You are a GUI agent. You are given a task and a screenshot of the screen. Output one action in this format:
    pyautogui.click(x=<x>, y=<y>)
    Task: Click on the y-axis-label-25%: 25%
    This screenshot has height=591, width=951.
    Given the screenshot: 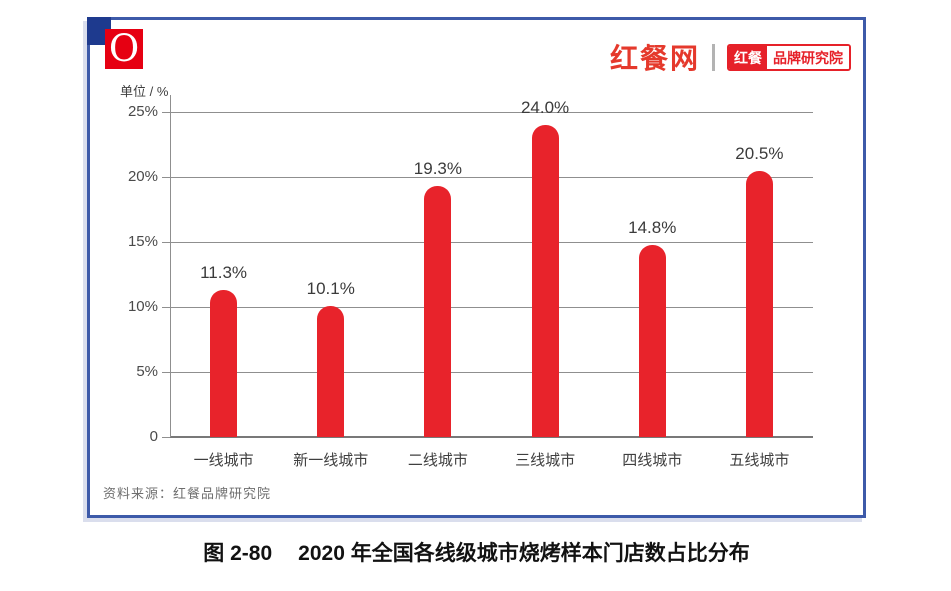 What is the action you would take?
    pyautogui.click(x=142, y=111)
    